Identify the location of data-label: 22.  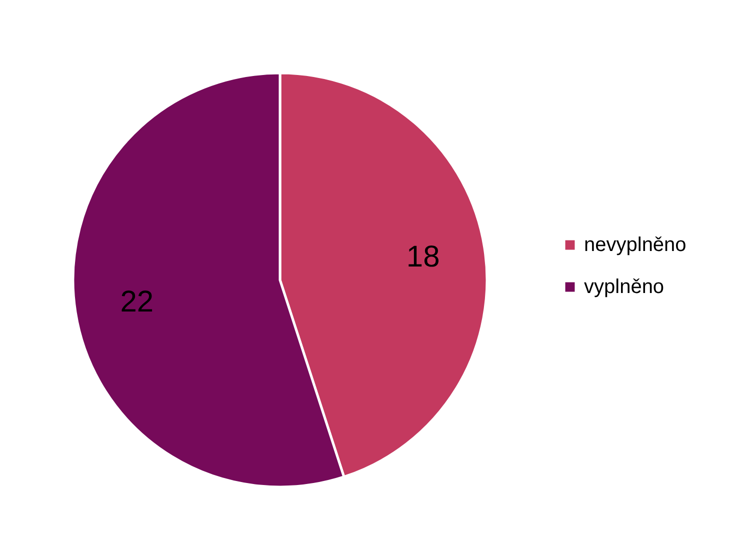
(137, 302).